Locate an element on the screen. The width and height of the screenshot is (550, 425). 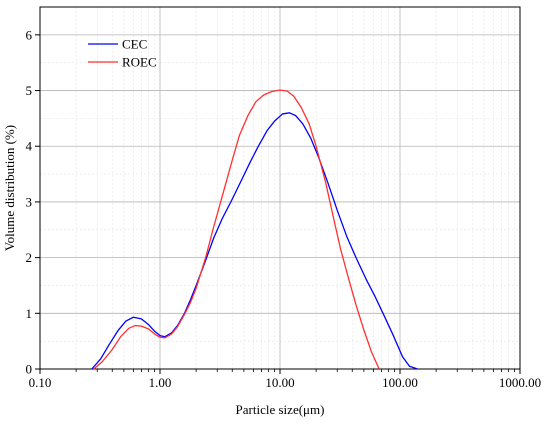
x-tick-label: 10.00 is located at coordinates (279, 382).